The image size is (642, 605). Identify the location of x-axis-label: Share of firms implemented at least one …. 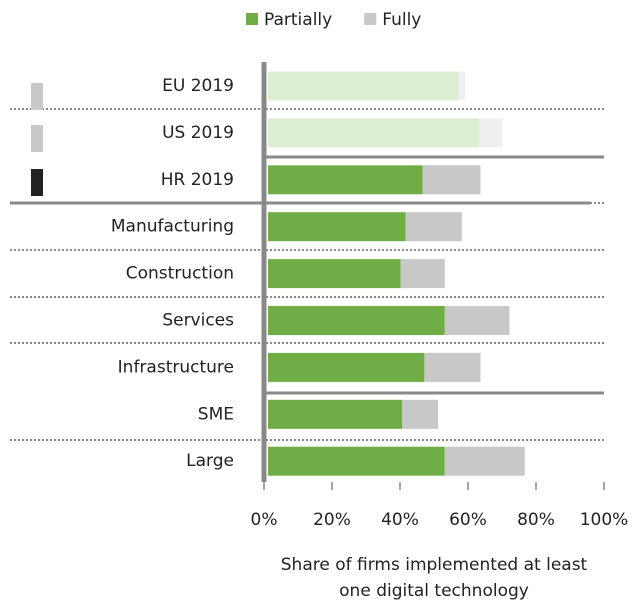
(434, 578).